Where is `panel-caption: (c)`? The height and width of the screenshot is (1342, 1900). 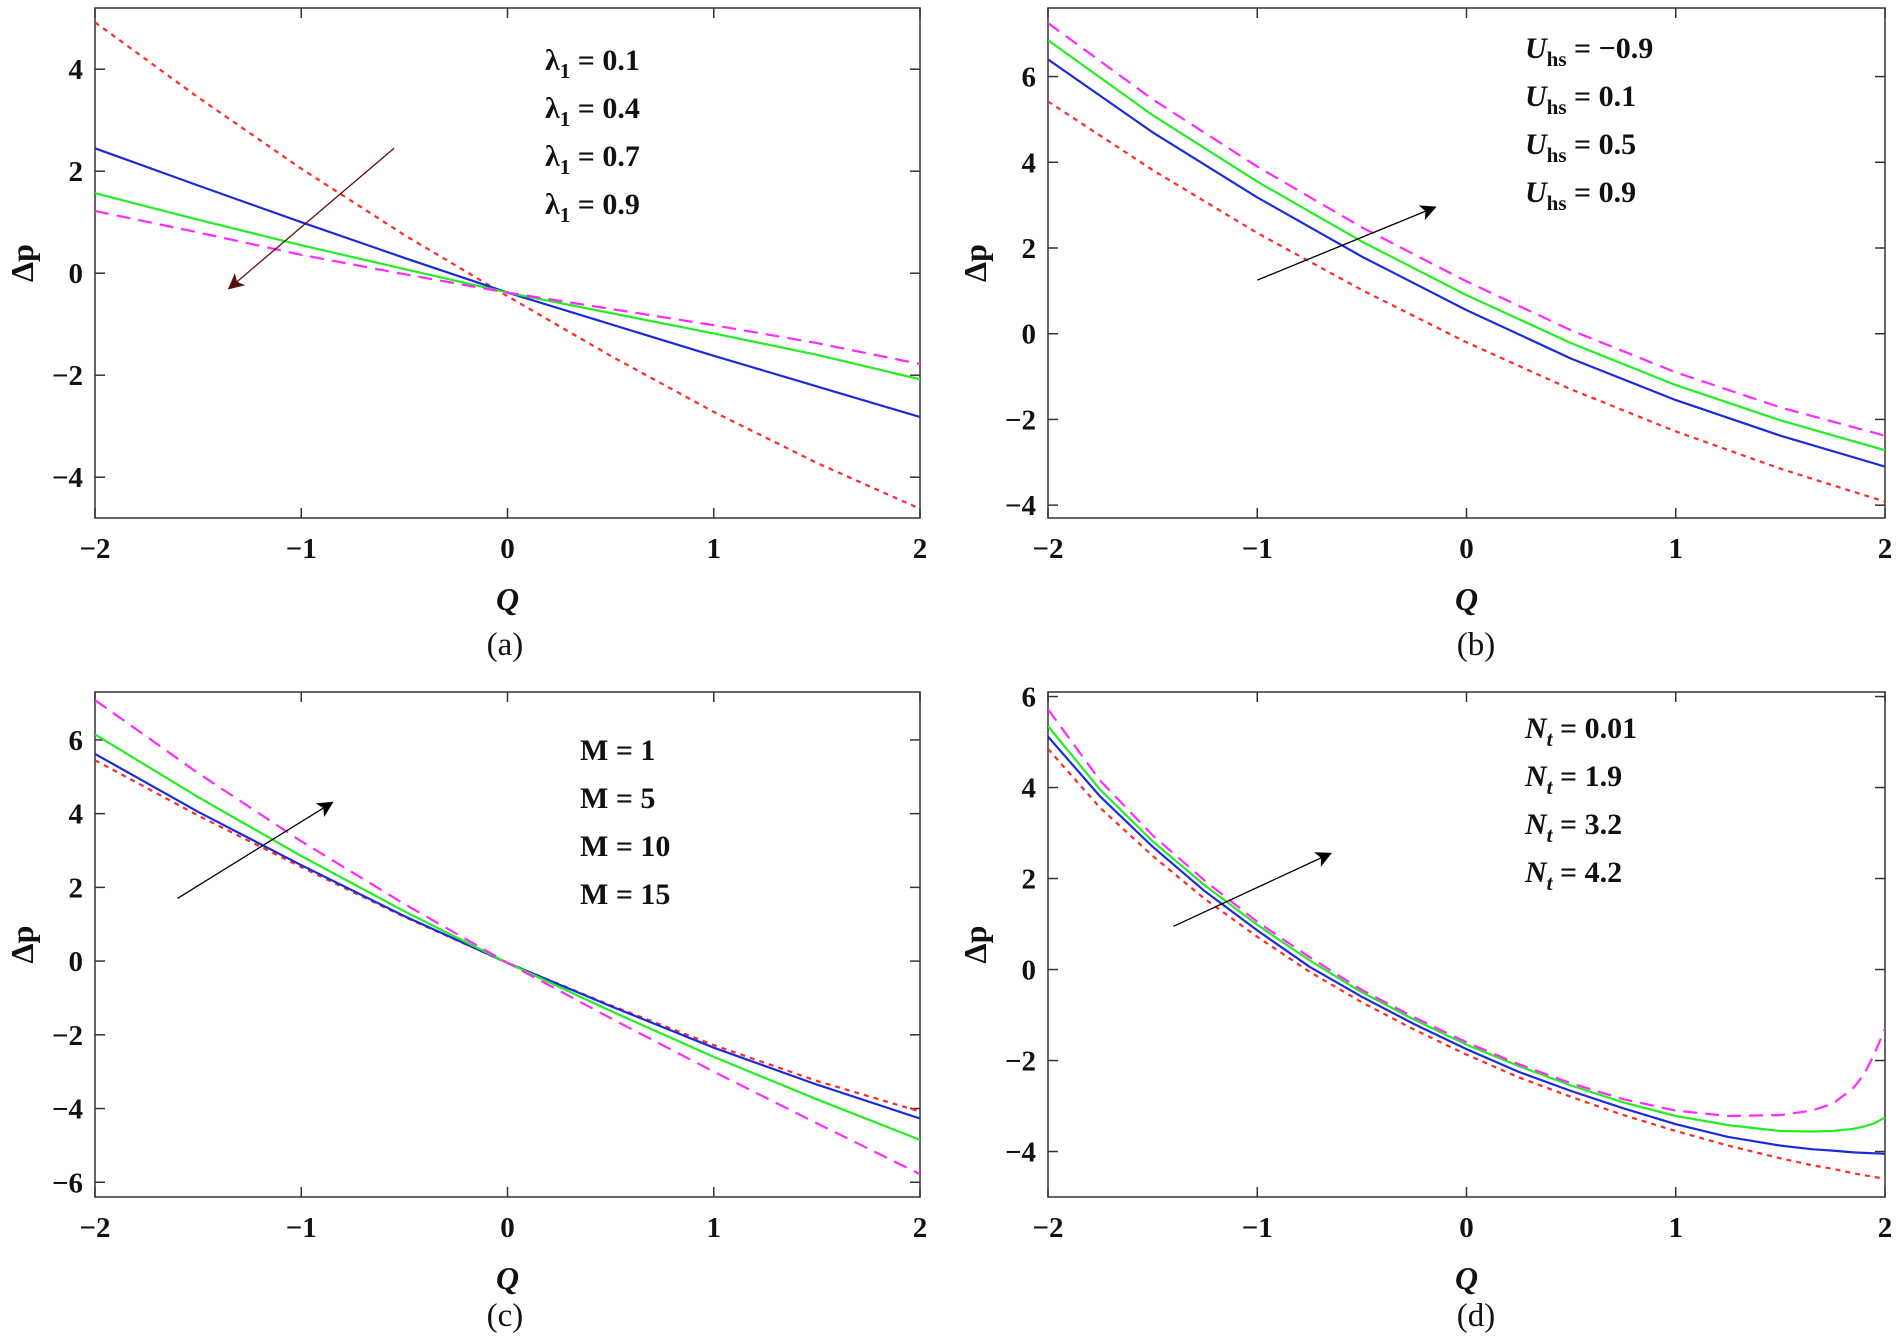
panel-caption: (c) is located at coordinates (505, 1316).